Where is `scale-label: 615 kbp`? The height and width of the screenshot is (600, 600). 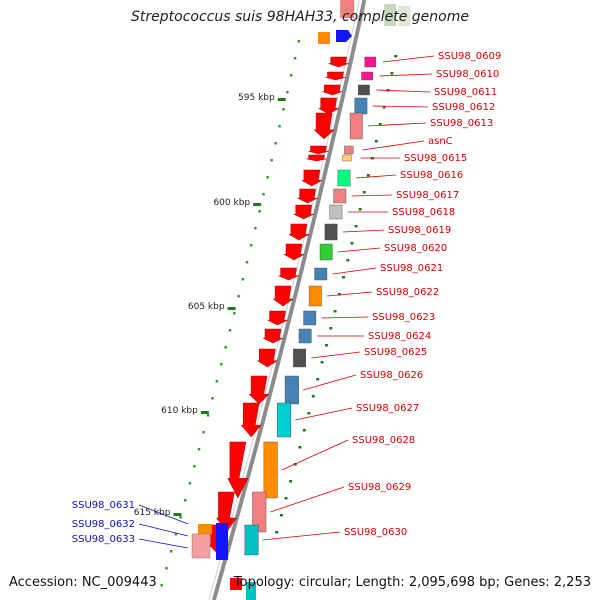 scale-label: 615 kbp is located at coordinates (152, 513).